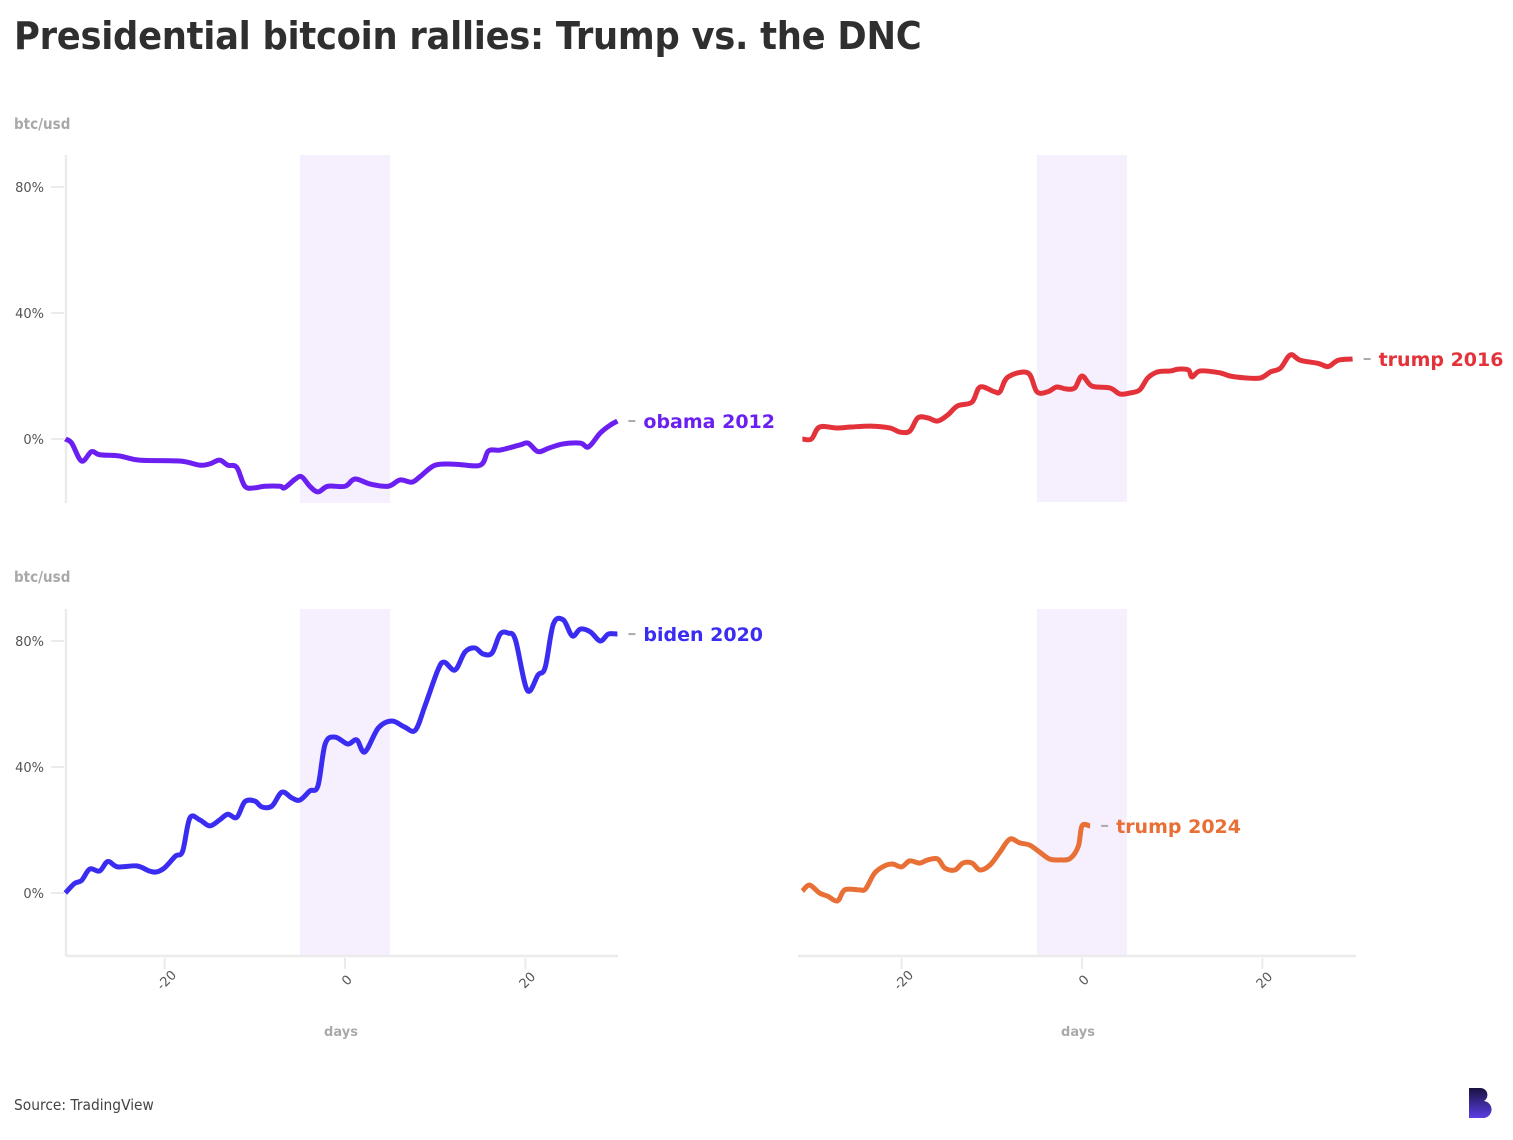 The width and height of the screenshot is (1513, 1140). Describe the element at coordinates (42, 124) in the screenshot. I see `y-axis-unit-label-top: btc/usd` at that location.